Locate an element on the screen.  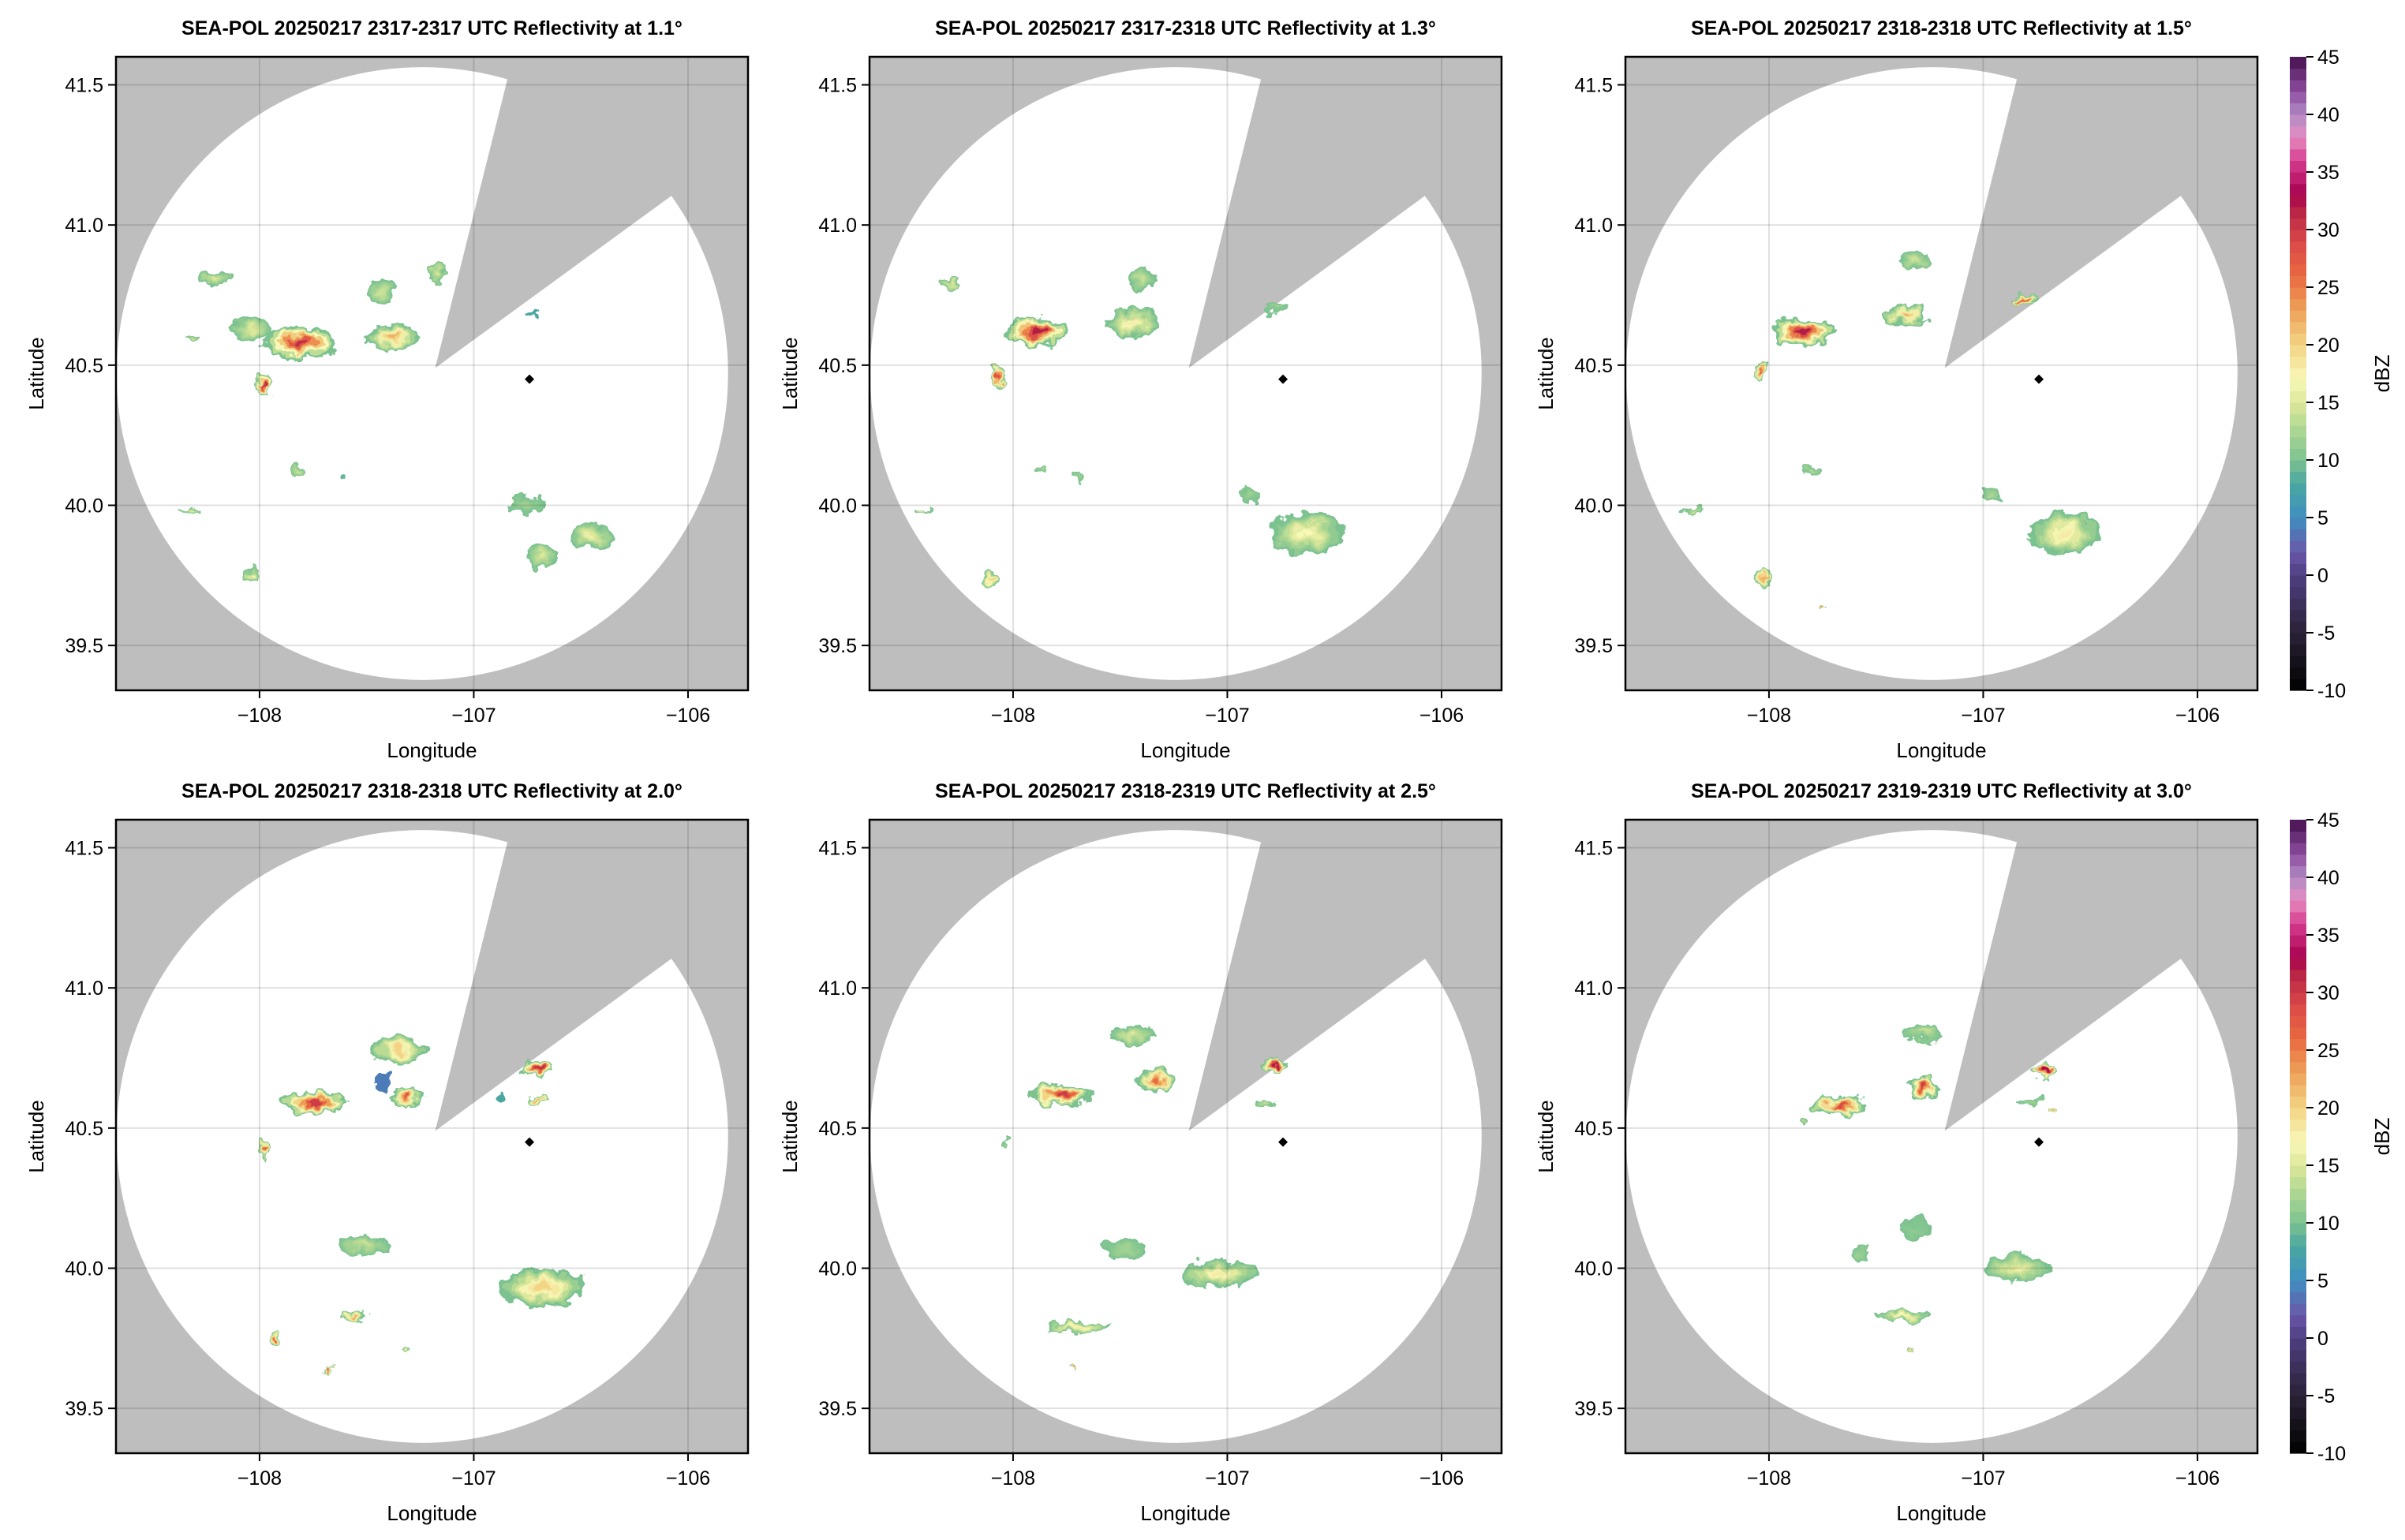
x-axis-label: Longitude is located at coordinates (1941, 1513).